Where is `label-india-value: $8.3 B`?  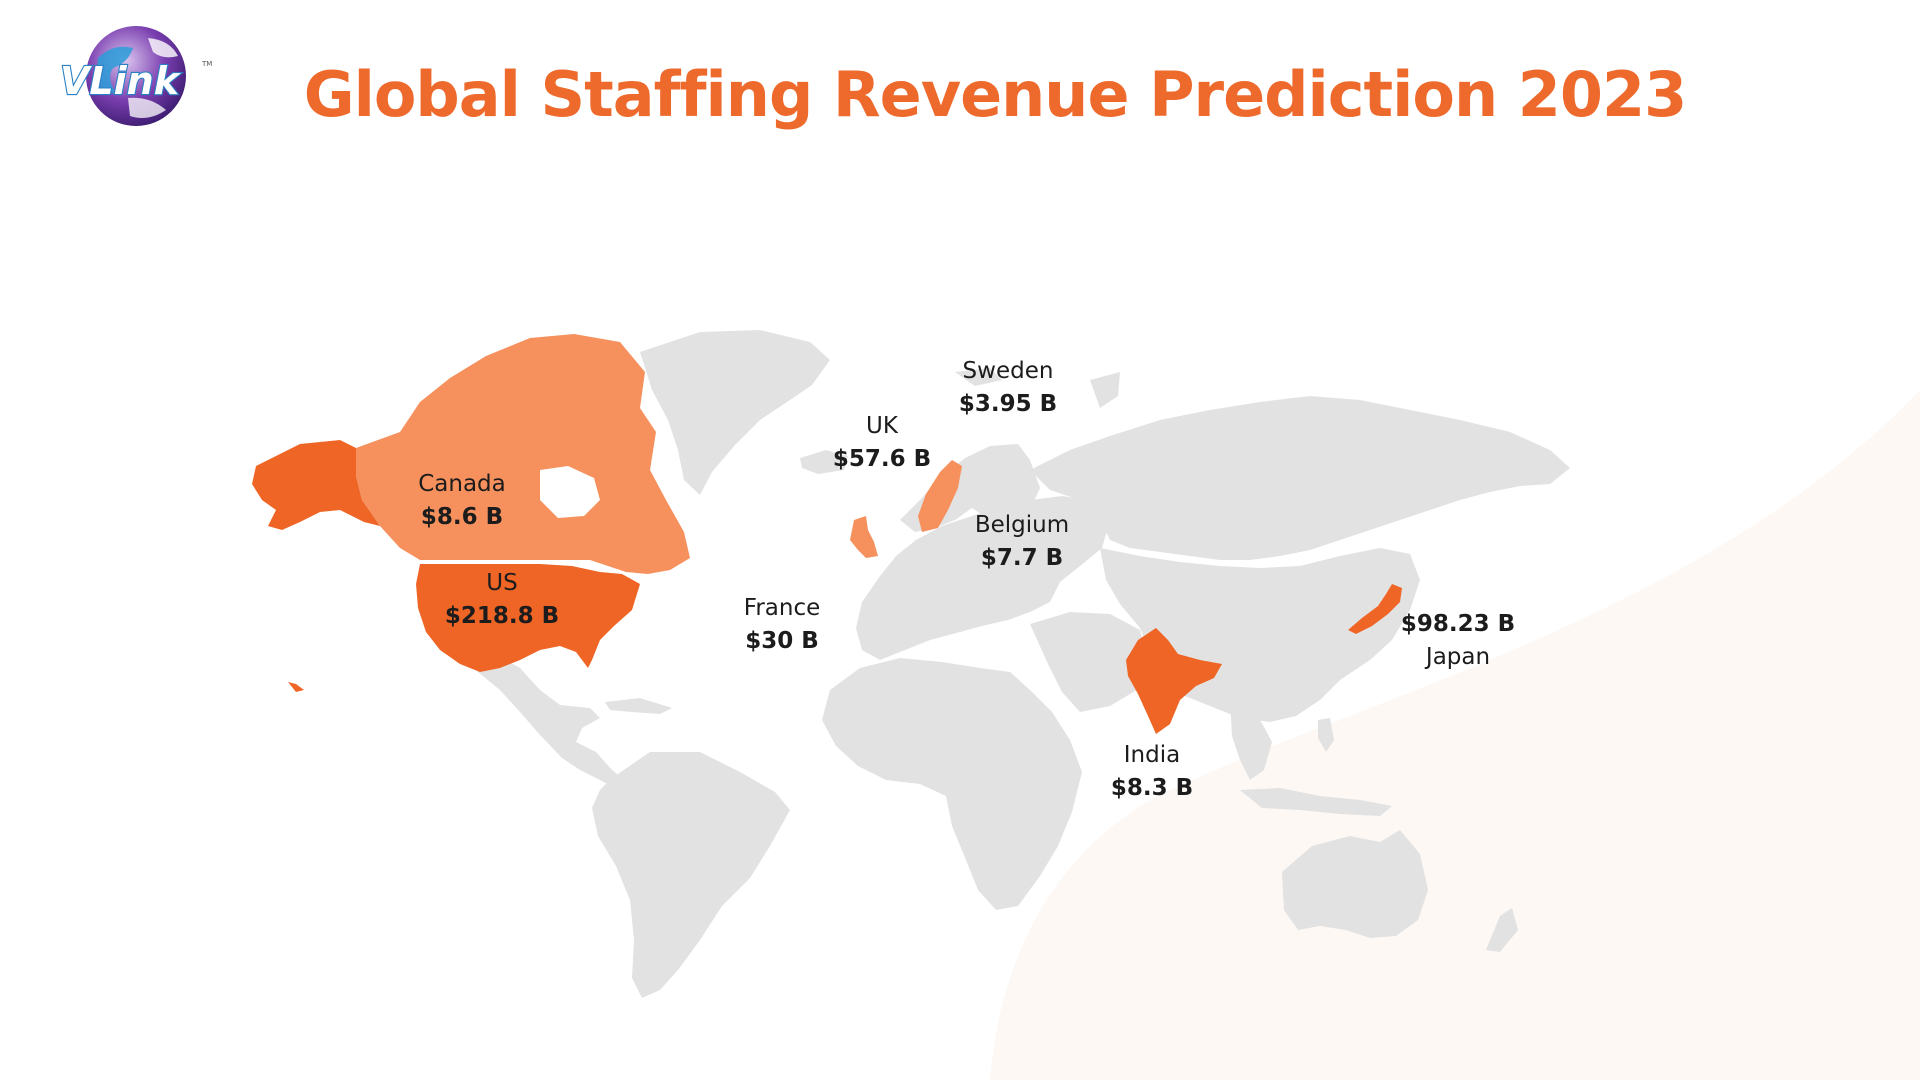
label-india-value: $8.3 B is located at coordinates (1152, 788).